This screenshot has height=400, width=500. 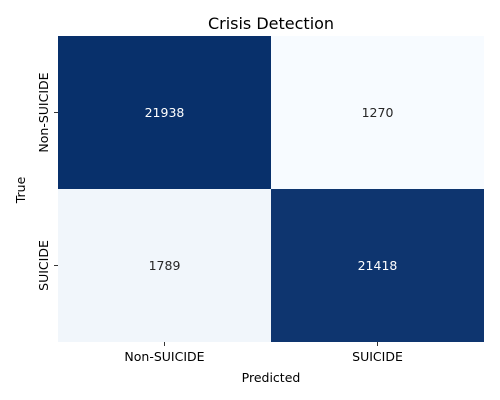 What do you see at coordinates (20, 190) in the screenshot?
I see `y-axis-label: True` at bounding box center [20, 190].